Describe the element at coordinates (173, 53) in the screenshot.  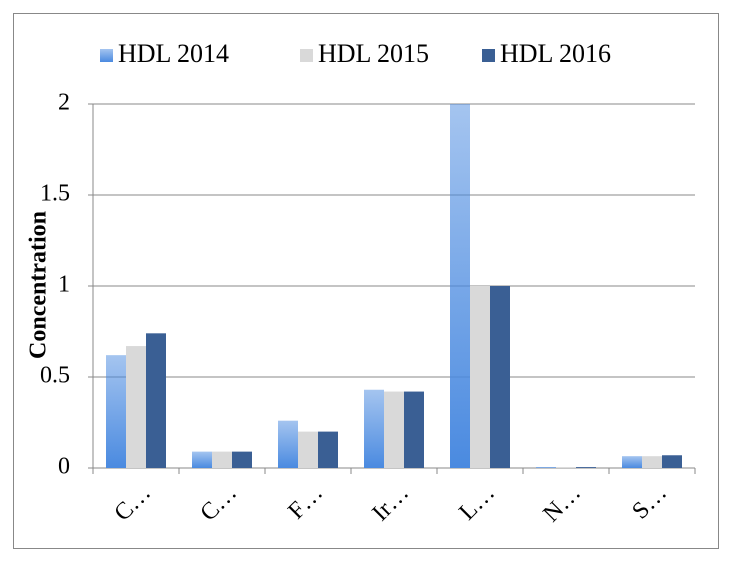
I see `legend-label: HDL 2014` at that location.